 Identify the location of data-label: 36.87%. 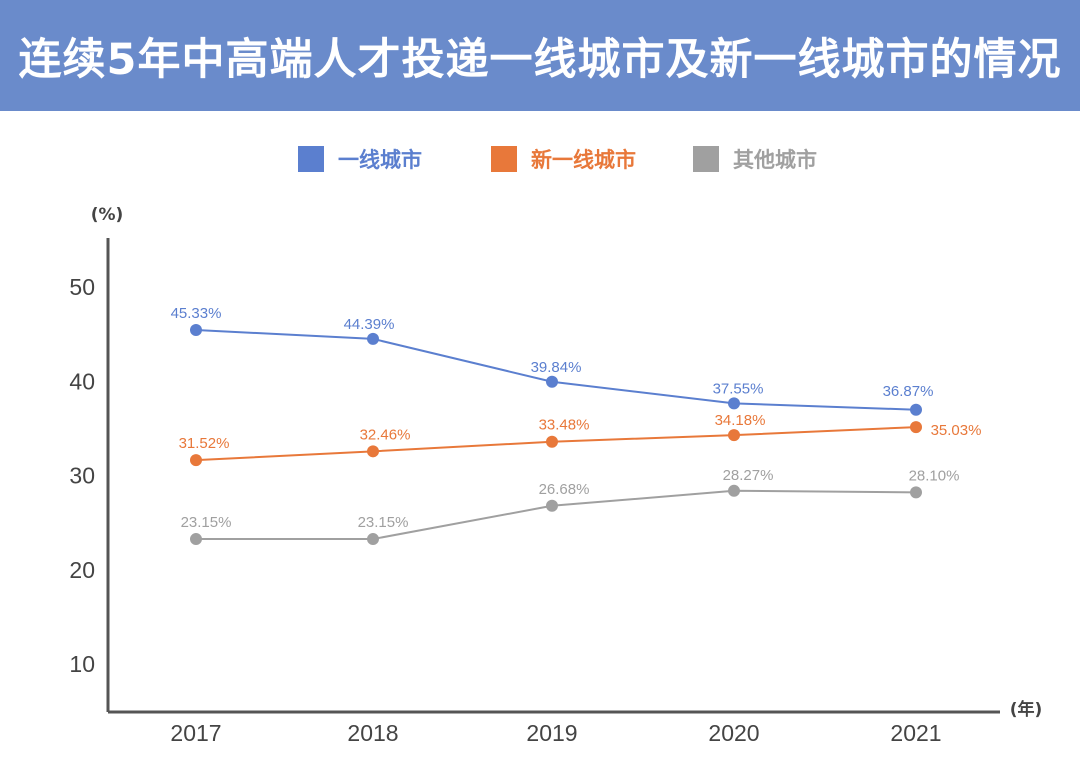
(908, 391).